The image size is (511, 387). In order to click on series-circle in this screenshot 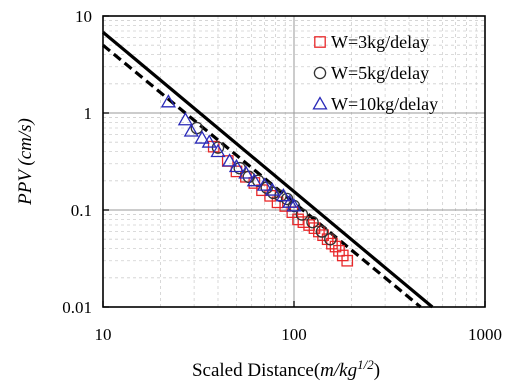, I will do `click(263, 183)`.